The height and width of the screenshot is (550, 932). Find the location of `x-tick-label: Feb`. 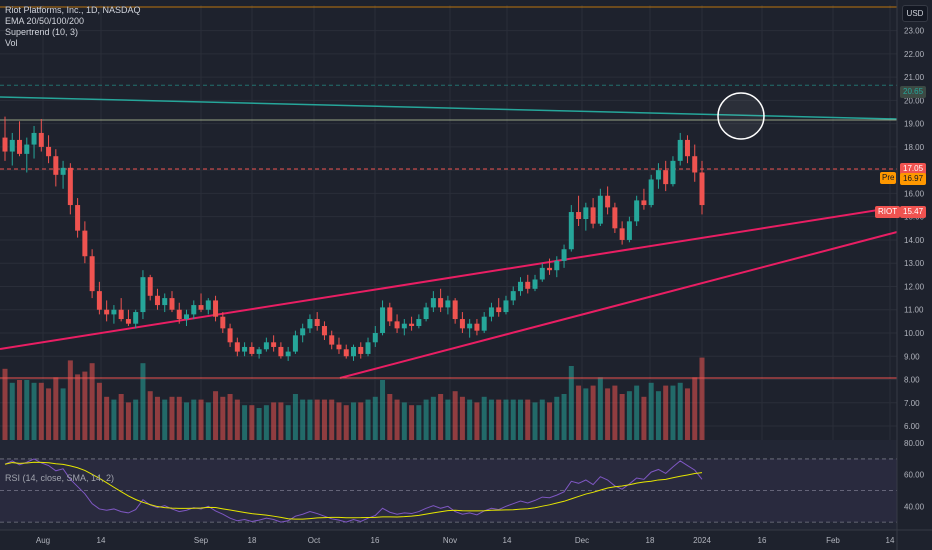

x-tick-label: Feb is located at coordinates (833, 540).